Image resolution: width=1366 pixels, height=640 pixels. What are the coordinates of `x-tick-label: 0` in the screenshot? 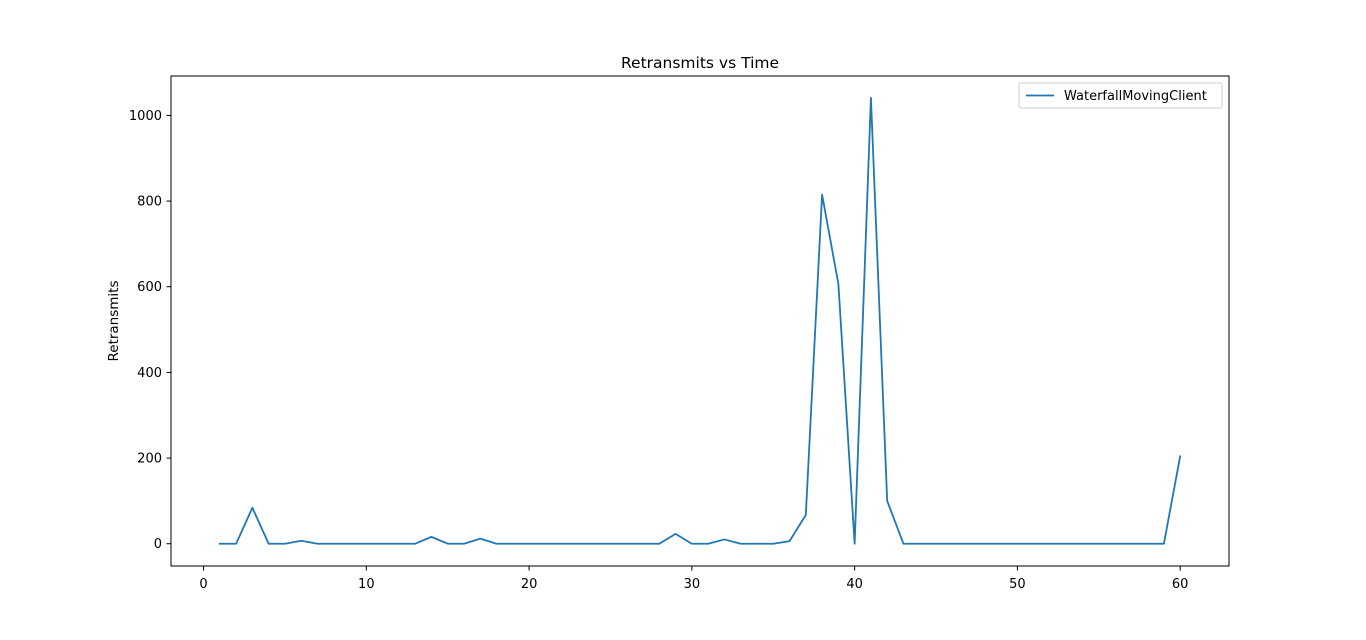 It's located at (203, 584).